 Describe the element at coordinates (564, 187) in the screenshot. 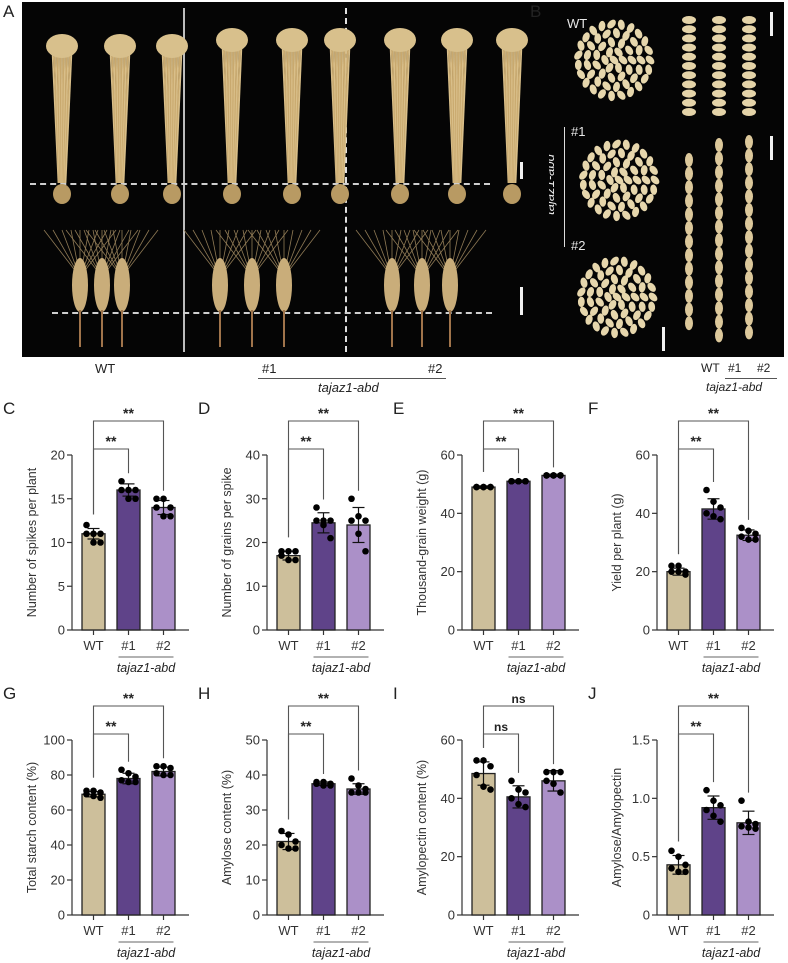

I see `panel-b-group-bracket` at that location.